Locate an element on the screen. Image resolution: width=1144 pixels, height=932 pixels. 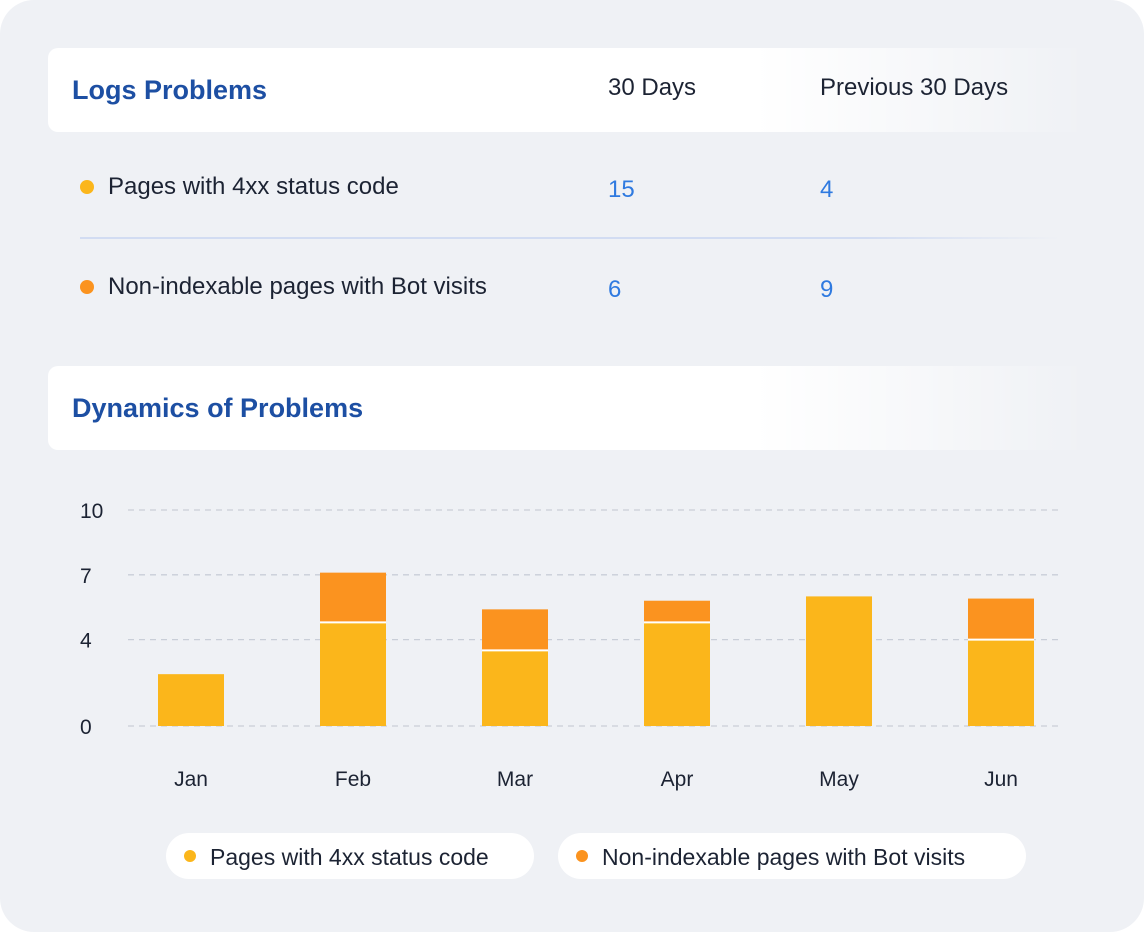
logs-problems-title: Logs Problems is located at coordinates (170, 90).